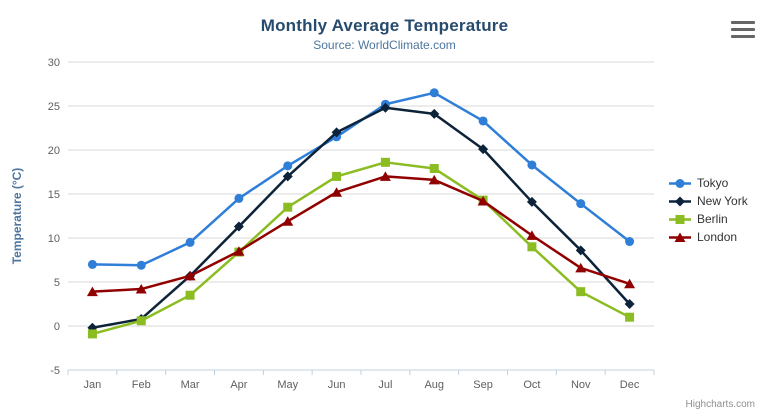  I want to click on x-axis-tick-label: Mar, so click(190, 385).